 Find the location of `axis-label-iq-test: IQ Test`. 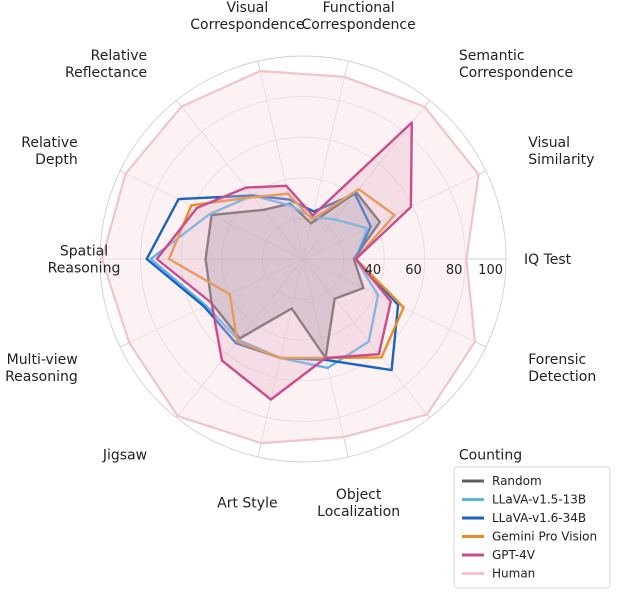

axis-label-iq-test: IQ Test is located at coordinates (548, 260).